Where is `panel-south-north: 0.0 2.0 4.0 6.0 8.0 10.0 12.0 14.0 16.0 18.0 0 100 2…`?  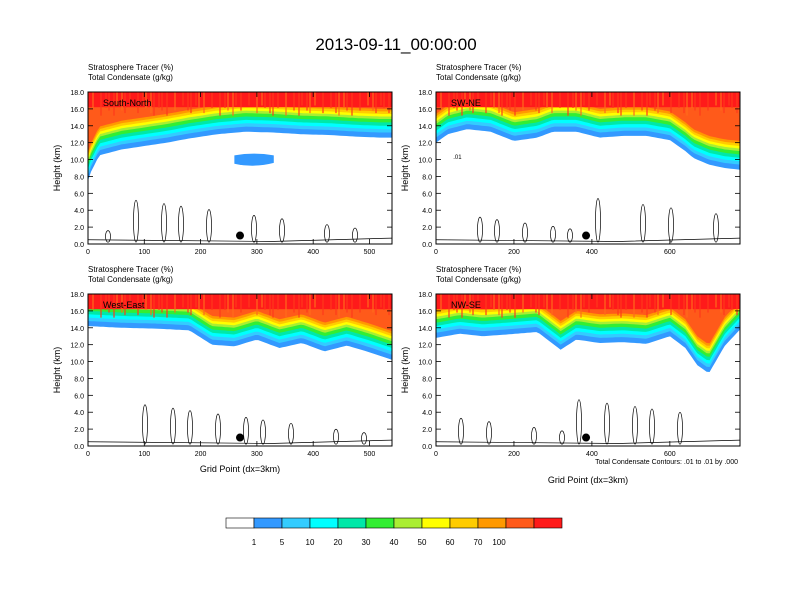
panel-south-north: 0.0 2.0 4.0 6.0 8.0 10.0 12.0 14.0 16.0 18.0 0 100 2… is located at coordinates (222, 159).